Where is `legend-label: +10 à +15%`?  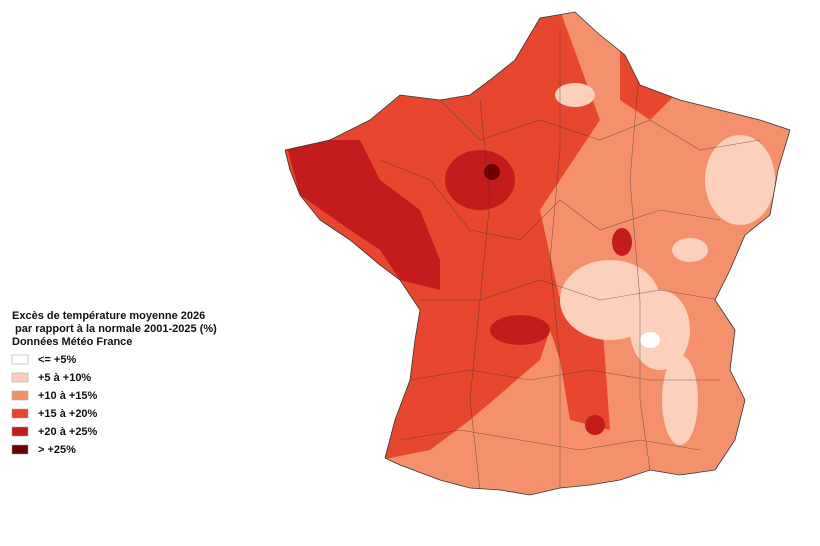
legend-label: +10 à +15% is located at coordinates (68, 396).